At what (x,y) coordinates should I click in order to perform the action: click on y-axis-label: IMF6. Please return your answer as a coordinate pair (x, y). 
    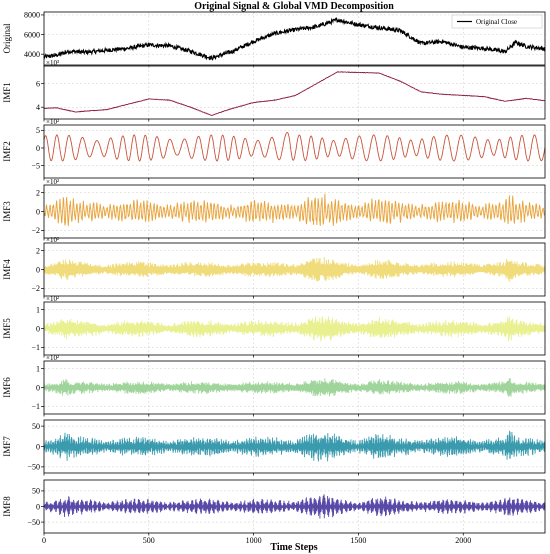
    Looking at the image, I should click on (7, 387).